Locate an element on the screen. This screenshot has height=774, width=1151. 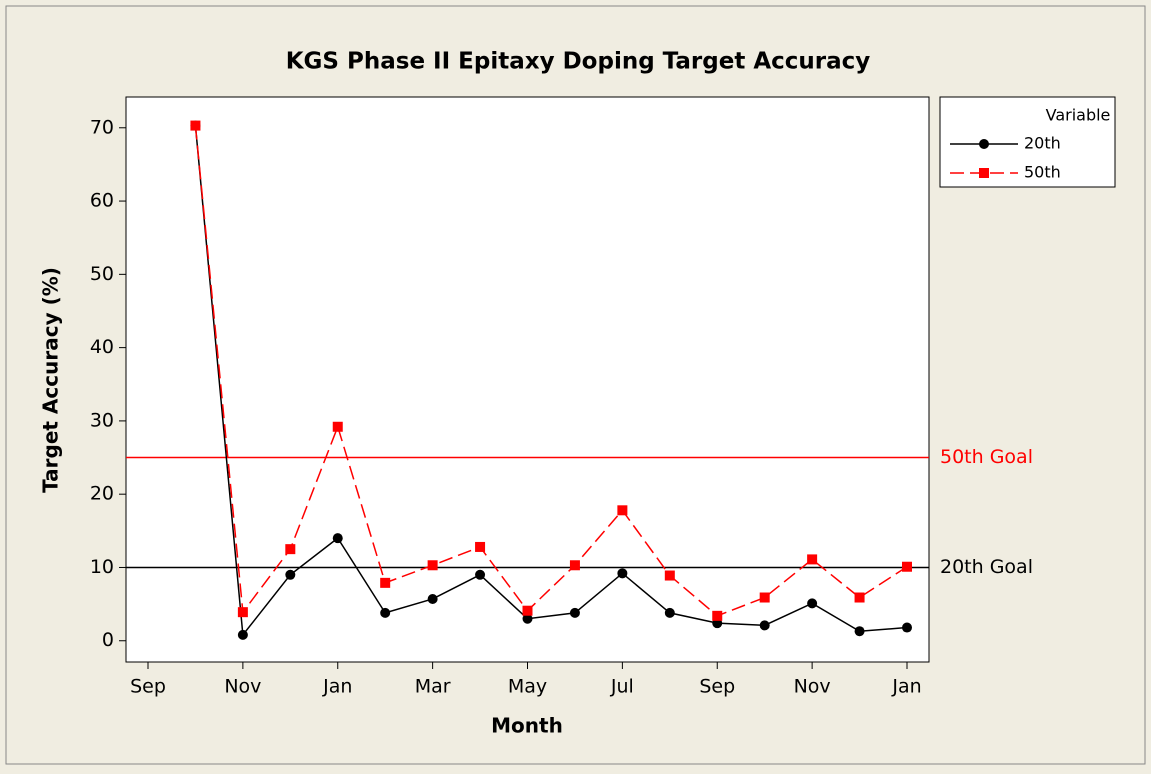
x-tick-label: Jul is located at coordinates (622, 687).